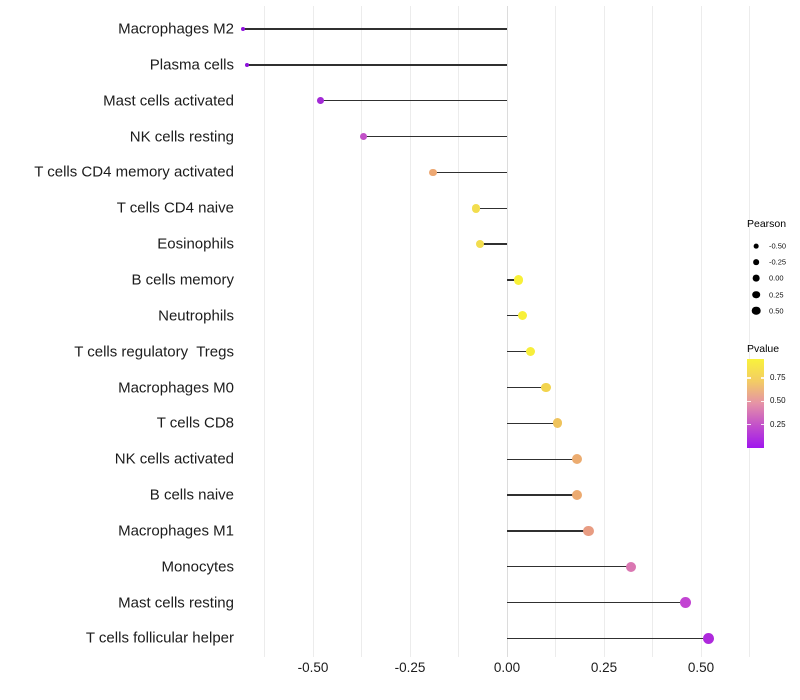 Image resolution: width=800 pixels, height=700 pixels. I want to click on legend-pearson-title: Pearson, so click(767, 224).